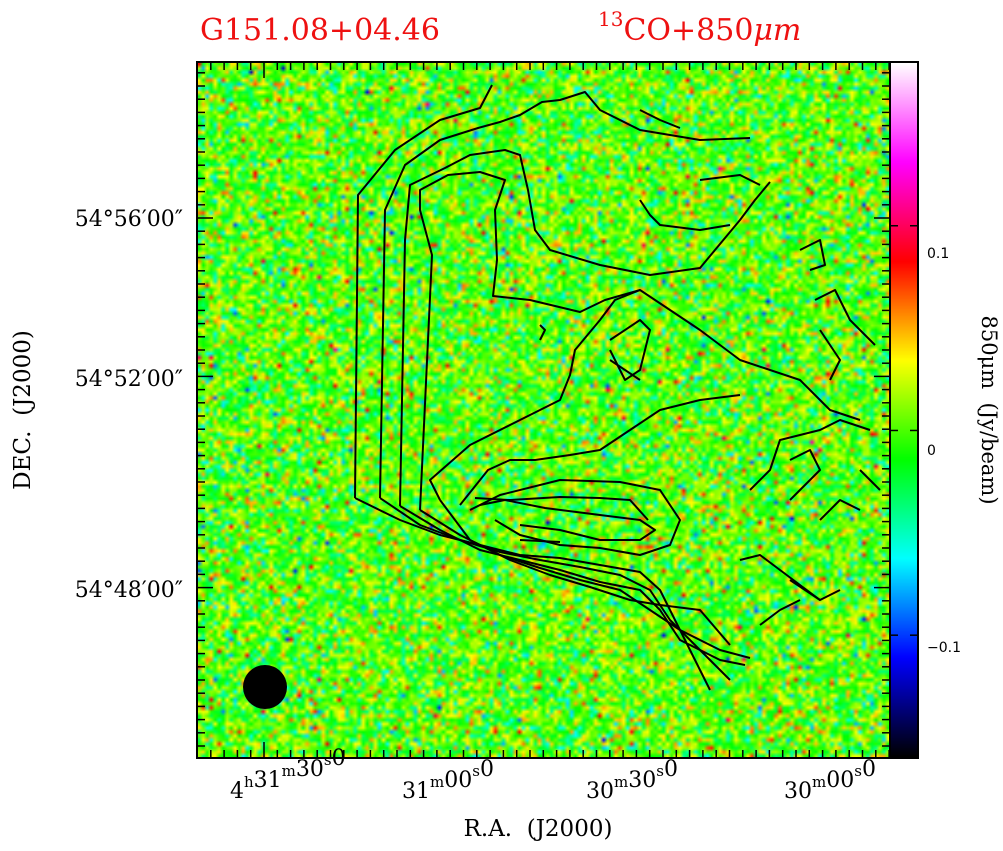 The height and width of the screenshot is (851, 1003). What do you see at coordinates (23, 410) in the screenshot?
I see `y-axis-title: DEC. (J2000)` at bounding box center [23, 410].